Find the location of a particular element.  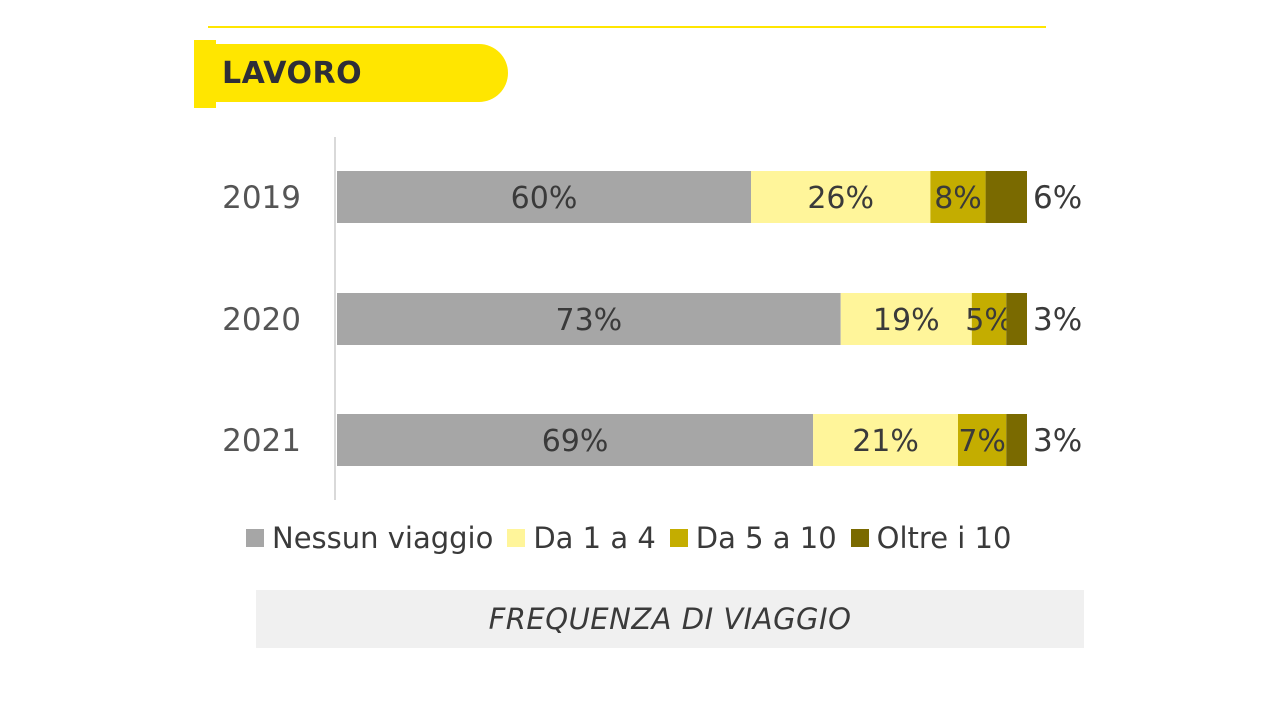

legend-item-nessun-viaggio: Nessun viaggio is located at coordinates (369, 538).